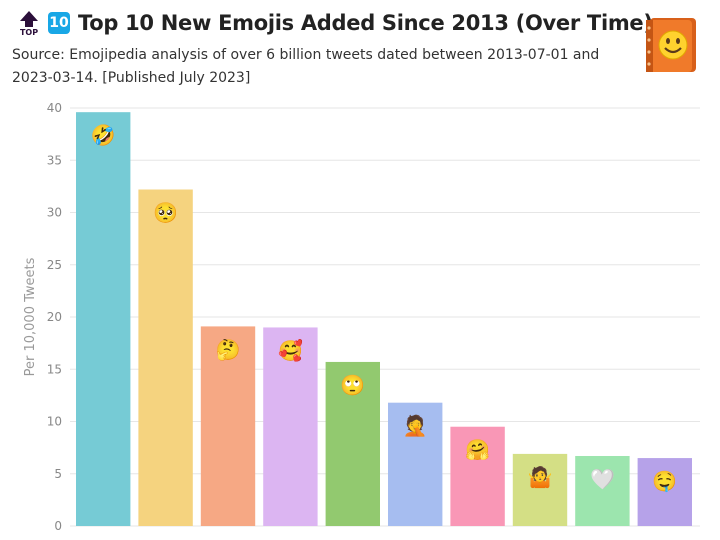  What do you see at coordinates (58, 474) in the screenshot?
I see `y-tick-label: 5` at bounding box center [58, 474].